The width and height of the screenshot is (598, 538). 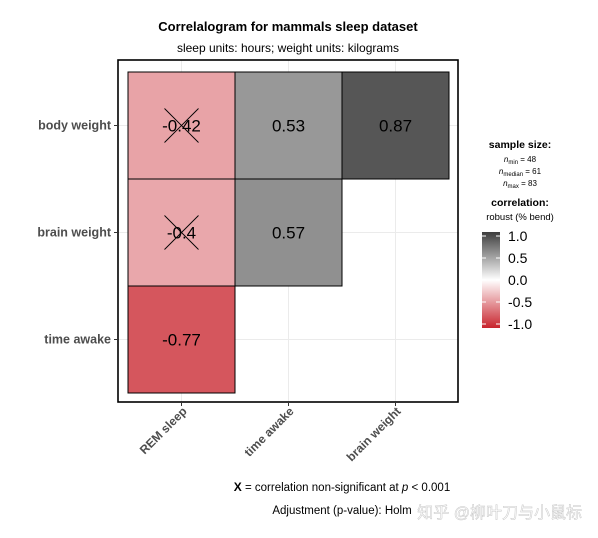 I want to click on heatmap-cell: 0.53, so click(x=288, y=125).